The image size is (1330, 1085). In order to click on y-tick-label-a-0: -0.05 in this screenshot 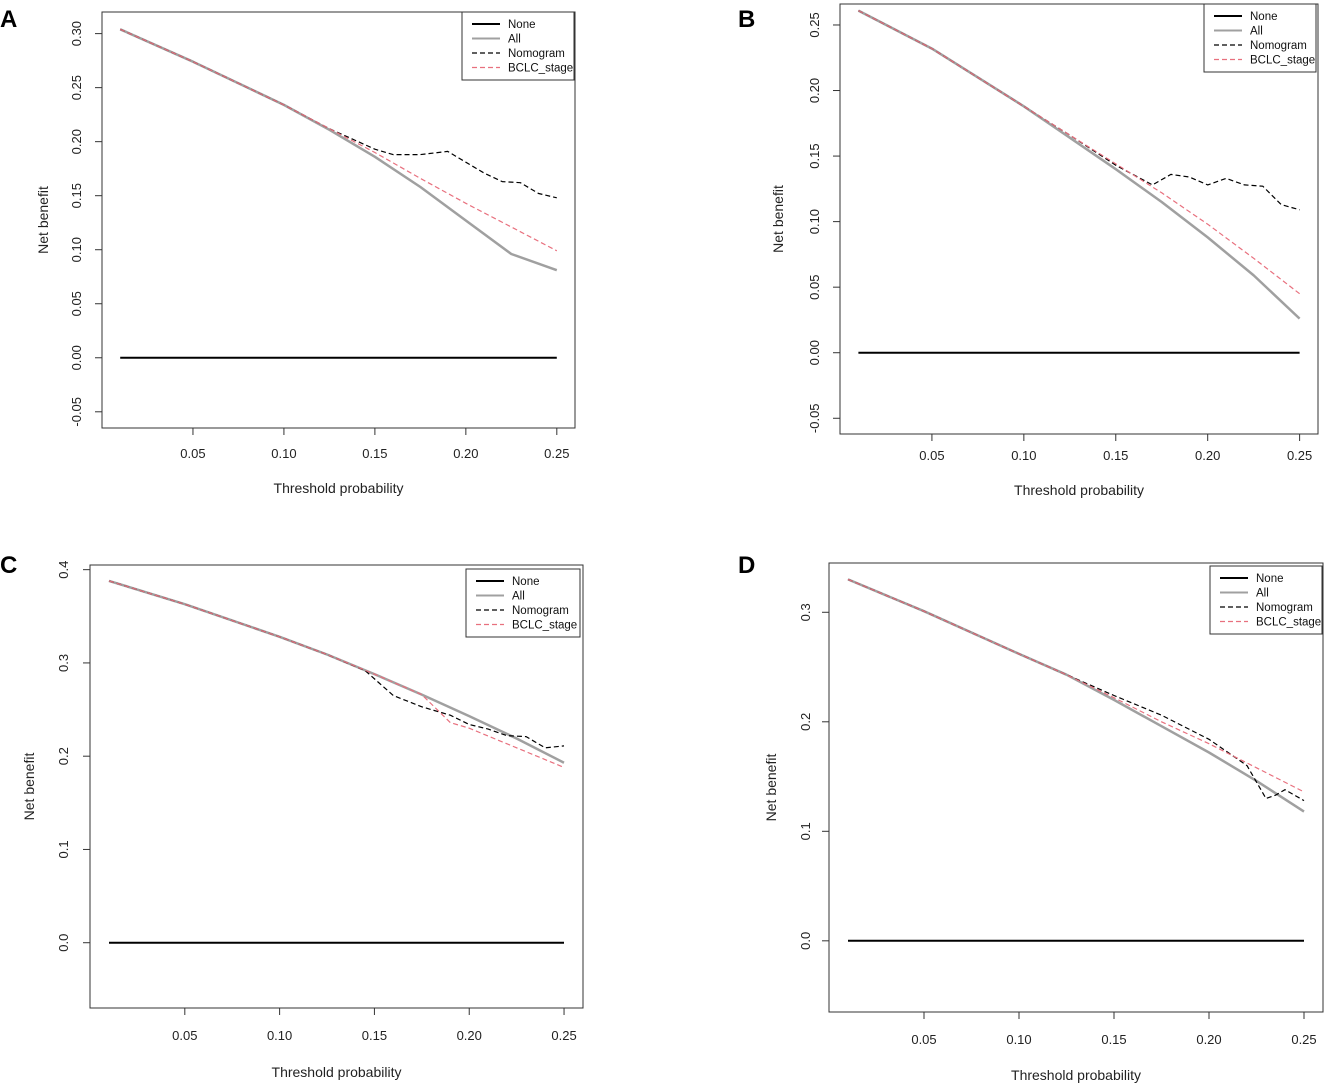, I will do `click(76, 412)`.